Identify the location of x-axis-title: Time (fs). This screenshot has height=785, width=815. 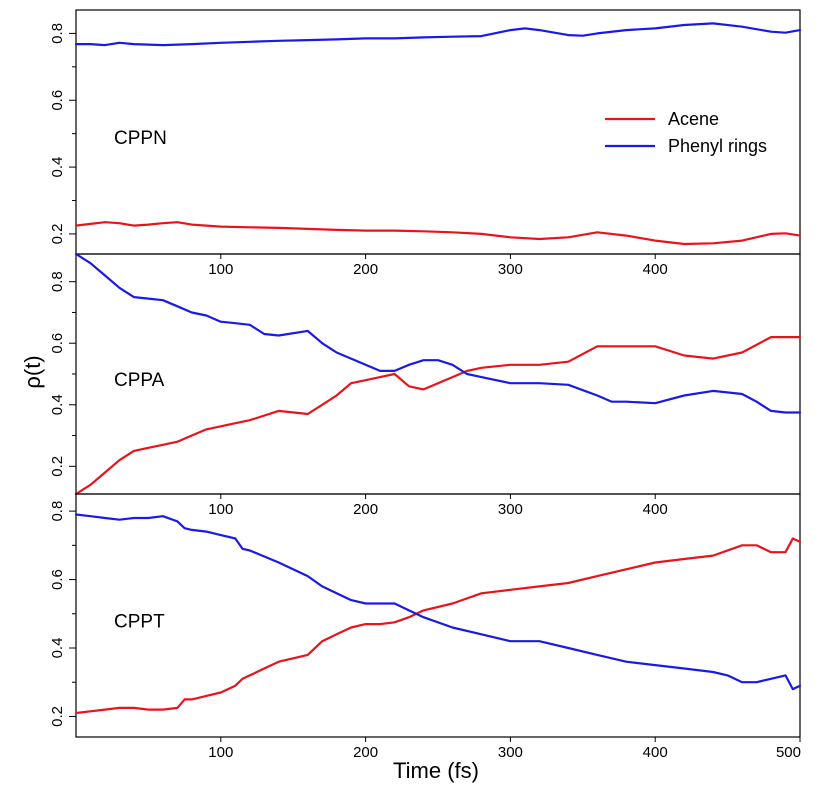
(436, 770).